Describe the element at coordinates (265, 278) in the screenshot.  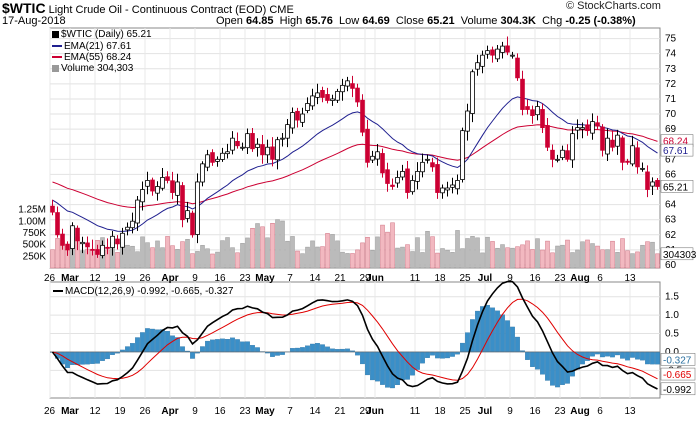
I see `x-tick-top: May` at that location.